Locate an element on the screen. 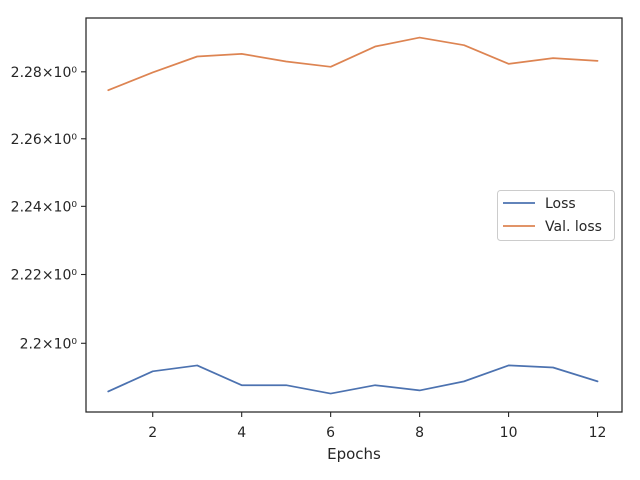 This screenshot has width=640, height=480. x-tick-label: 2 is located at coordinates (152, 433).